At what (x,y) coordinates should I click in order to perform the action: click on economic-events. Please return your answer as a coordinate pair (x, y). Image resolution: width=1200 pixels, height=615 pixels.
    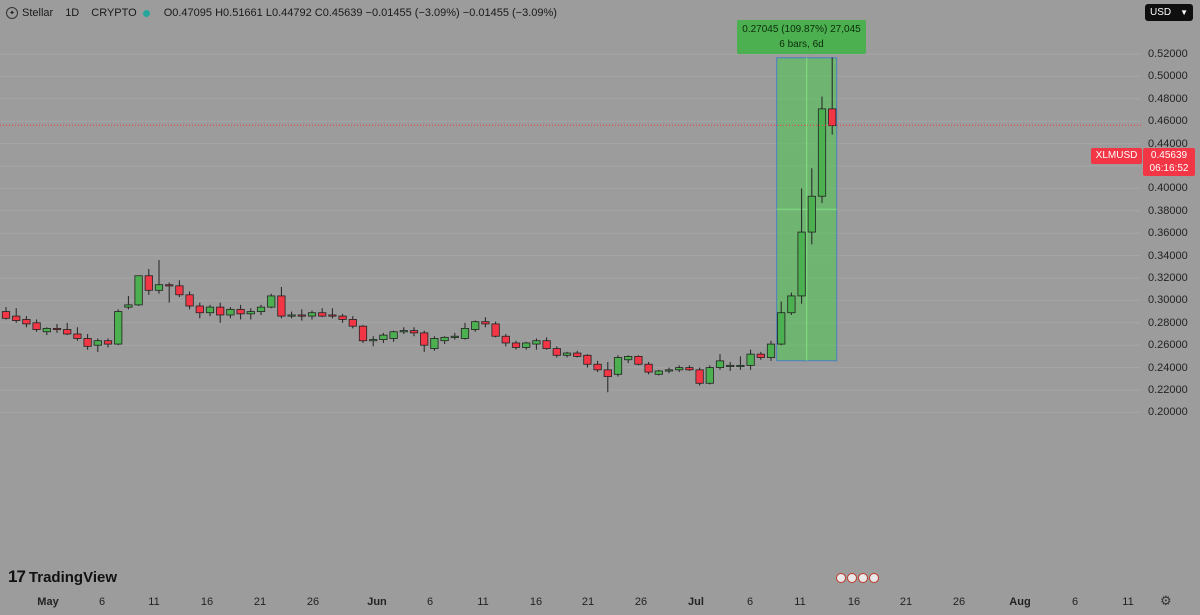
    Looking at the image, I should click on (858, 578).